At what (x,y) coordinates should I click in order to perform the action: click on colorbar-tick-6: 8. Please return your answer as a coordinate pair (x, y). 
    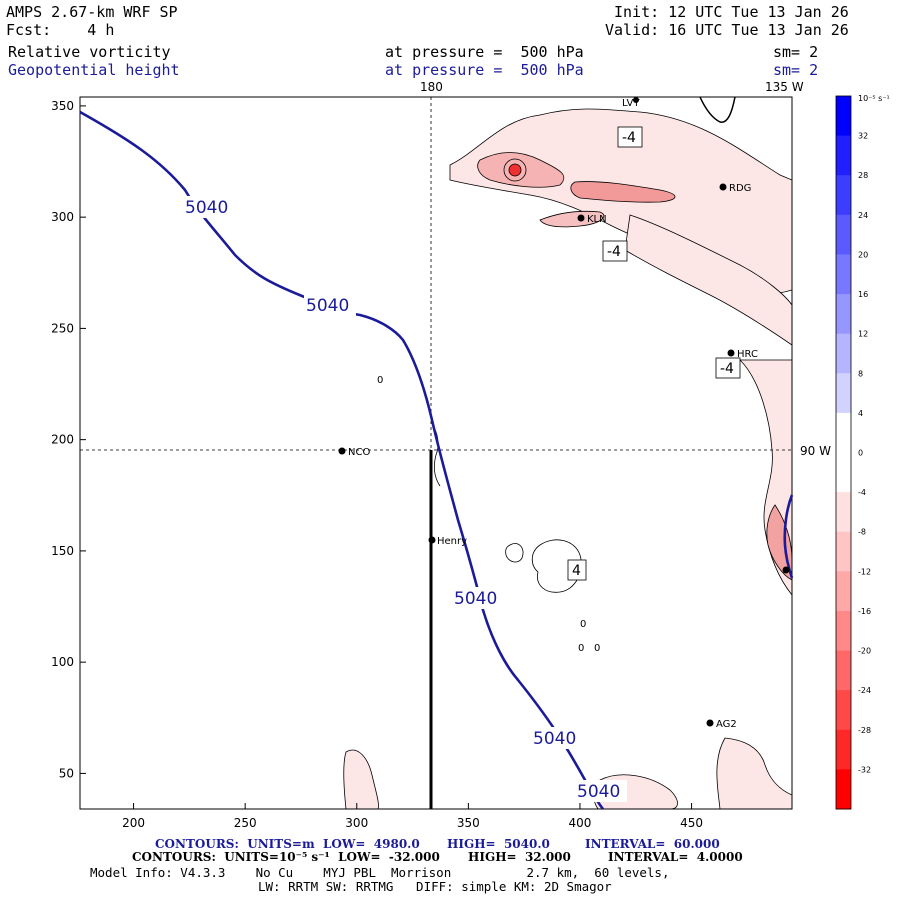
    Looking at the image, I should click on (860, 373).